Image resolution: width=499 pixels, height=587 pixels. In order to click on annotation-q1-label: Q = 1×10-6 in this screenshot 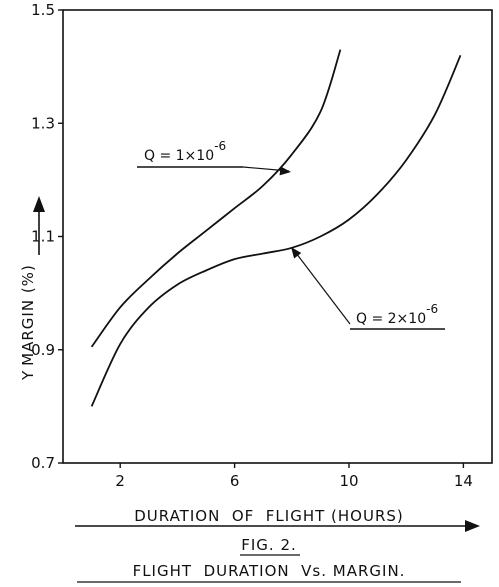, I will do `click(185, 151)`.